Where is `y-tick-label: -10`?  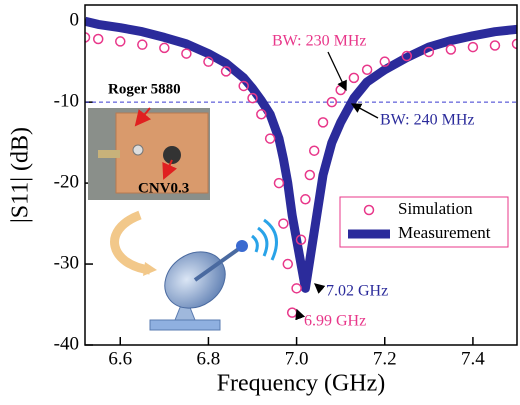
y-tick-label: -10 is located at coordinates (66, 101).